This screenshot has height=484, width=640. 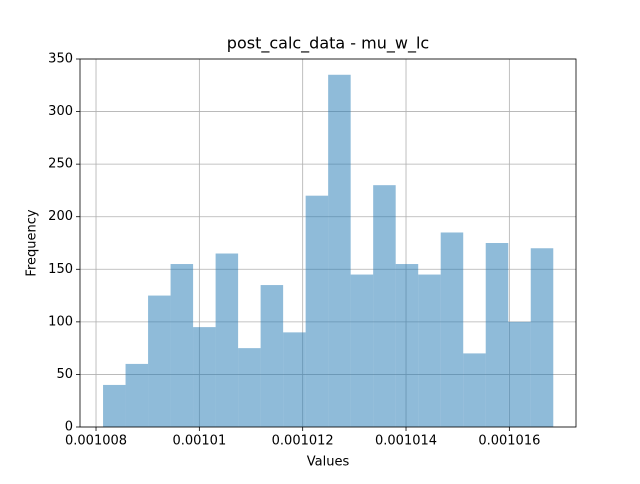 What do you see at coordinates (328, 44) in the screenshot?
I see `chart-title: post_calc_data - mu_w_lc` at bounding box center [328, 44].